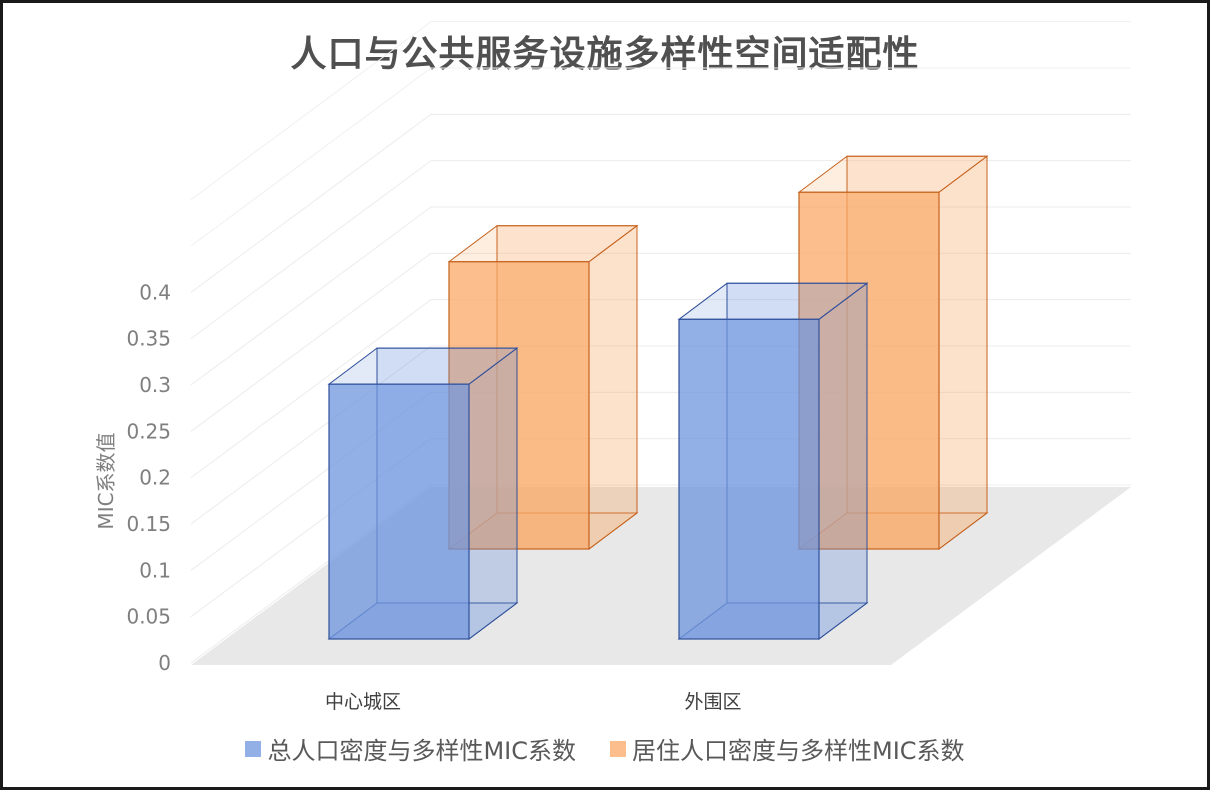 The height and width of the screenshot is (790, 1210). Describe the element at coordinates (148, 617) in the screenshot. I see `y-tick-label: 0.05` at that location.